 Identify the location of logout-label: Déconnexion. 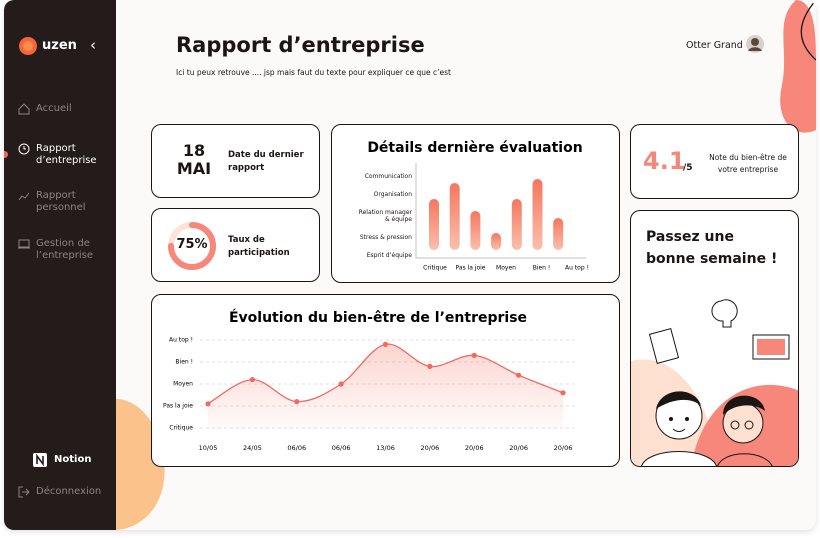
(69, 491).